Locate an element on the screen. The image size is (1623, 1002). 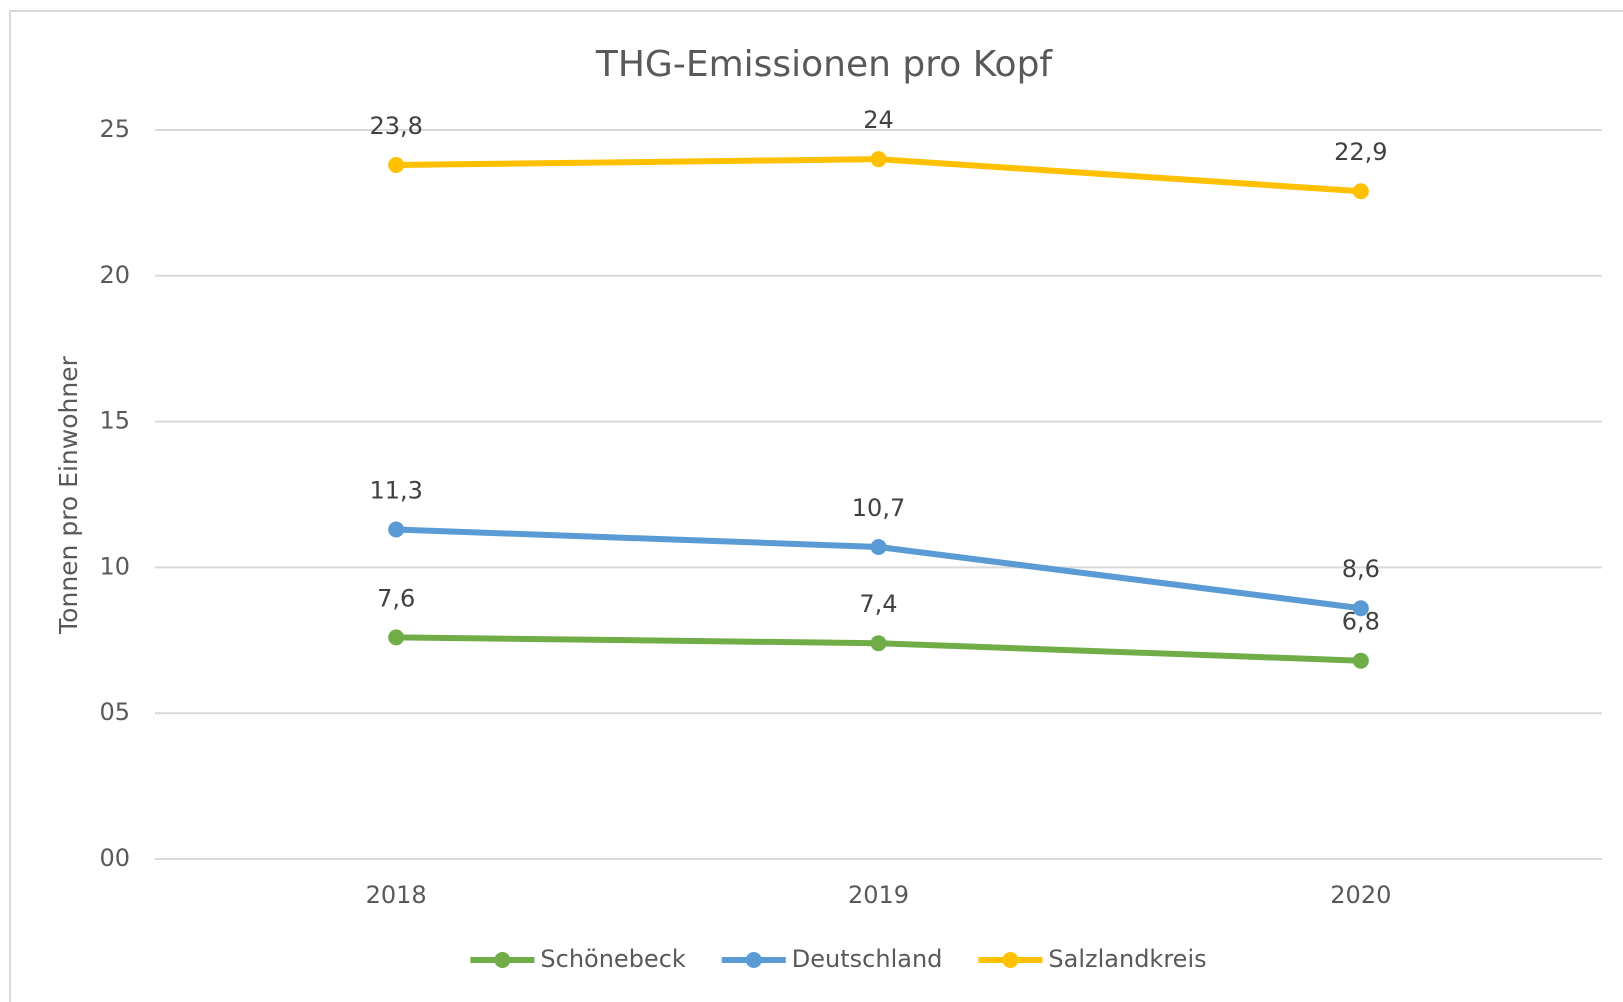
x-tick-label: 2018 is located at coordinates (396, 895).